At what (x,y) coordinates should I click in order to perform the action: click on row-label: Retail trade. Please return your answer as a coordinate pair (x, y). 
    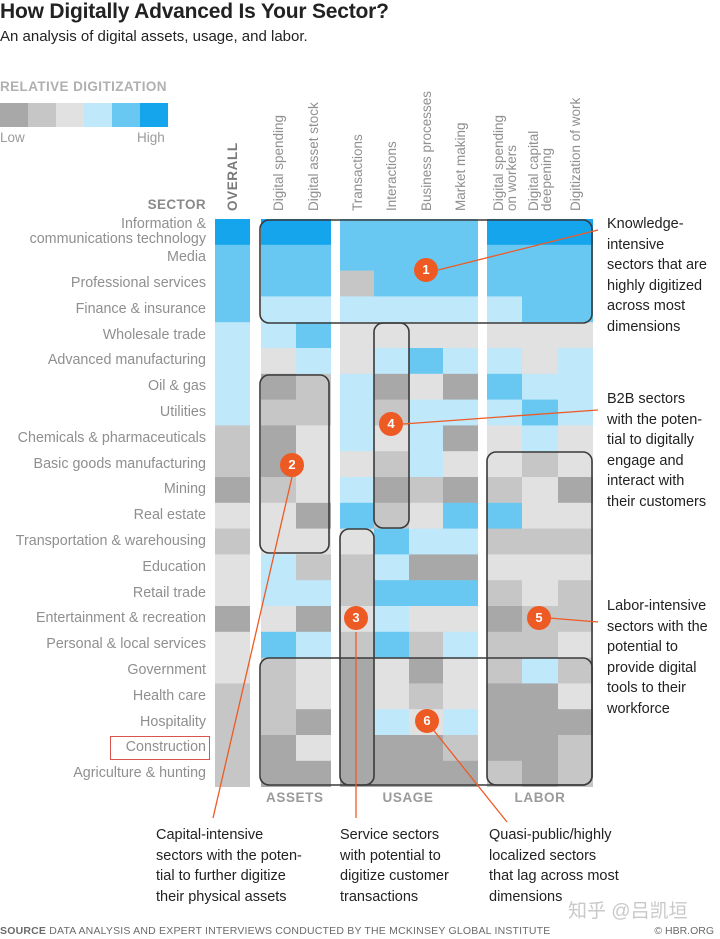
    Looking at the image, I should click on (169, 593).